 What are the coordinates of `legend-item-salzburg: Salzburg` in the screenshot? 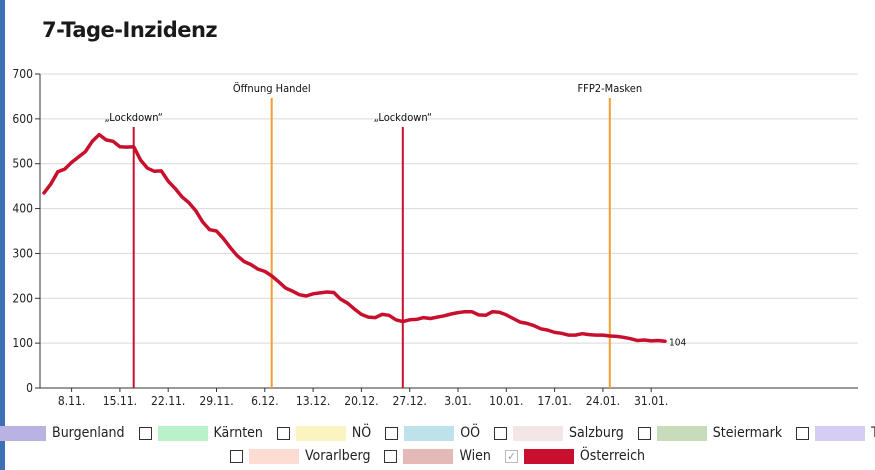 It's located at (559, 433).